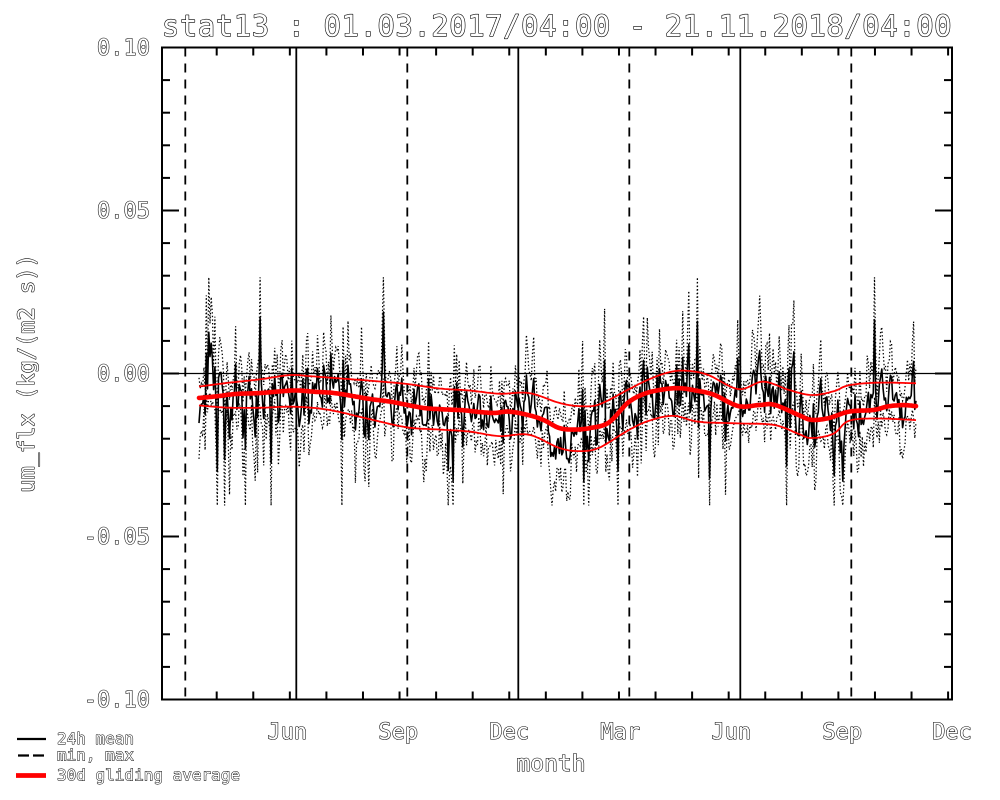 This screenshot has height=800, width=1000. I want to click on gliding-average-line, so click(557, 408).